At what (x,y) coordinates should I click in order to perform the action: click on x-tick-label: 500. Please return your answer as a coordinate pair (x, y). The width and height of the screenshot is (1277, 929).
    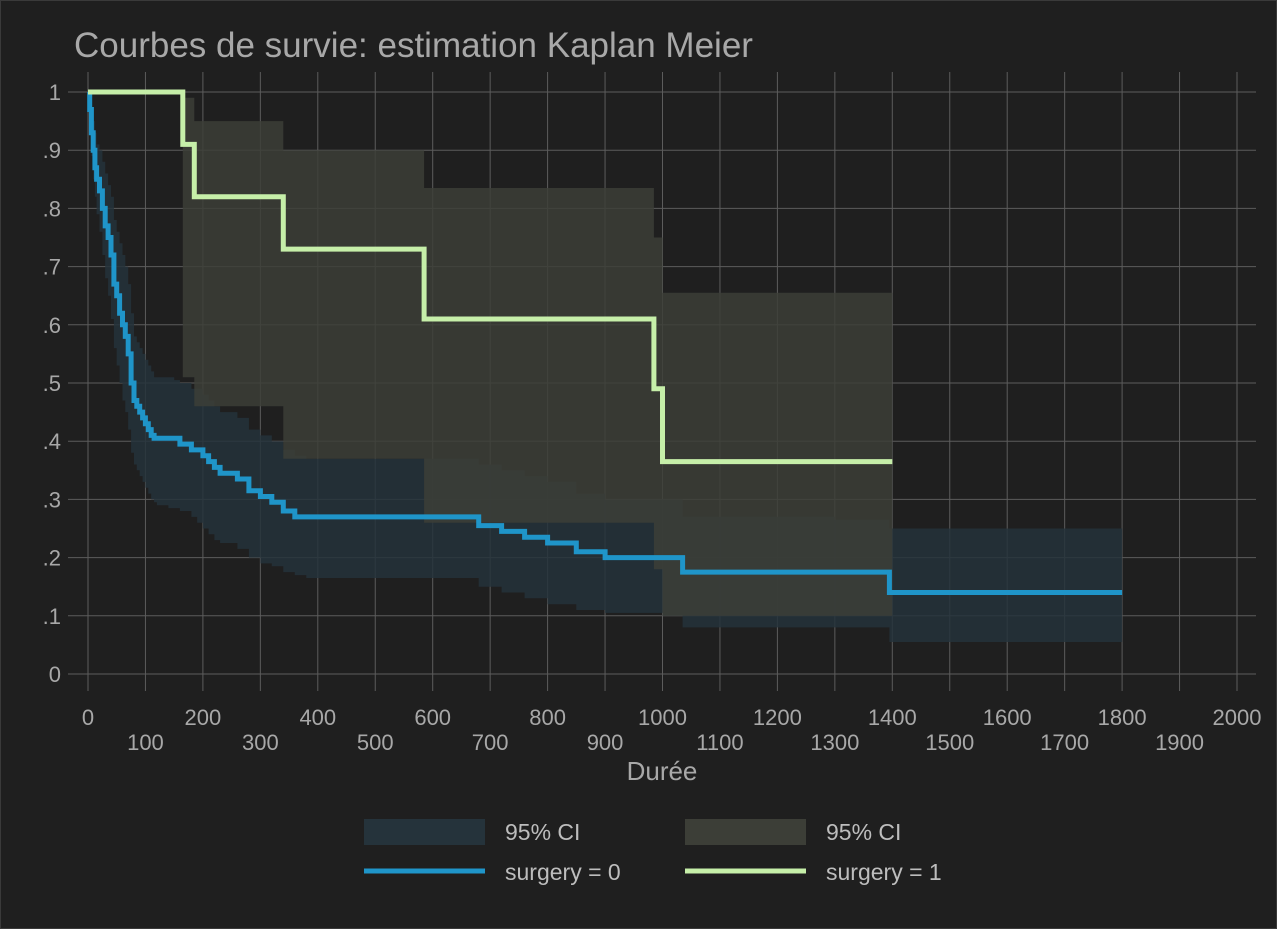
    Looking at the image, I should click on (375, 742).